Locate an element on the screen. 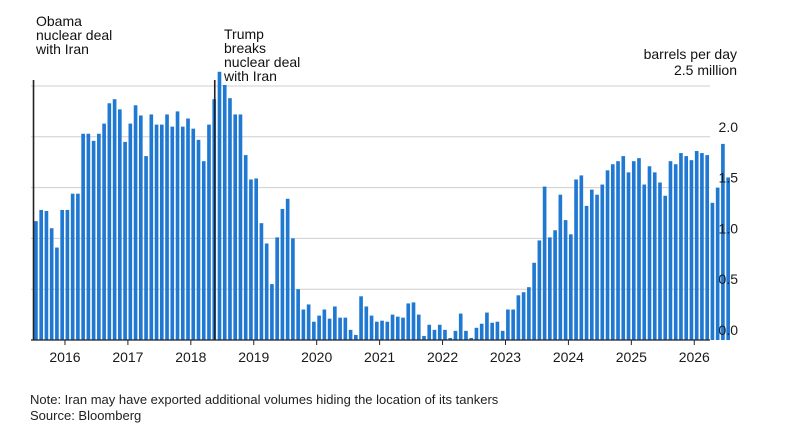 This screenshot has height=447, width=797. x-tick-label: 2022 is located at coordinates (442, 357).